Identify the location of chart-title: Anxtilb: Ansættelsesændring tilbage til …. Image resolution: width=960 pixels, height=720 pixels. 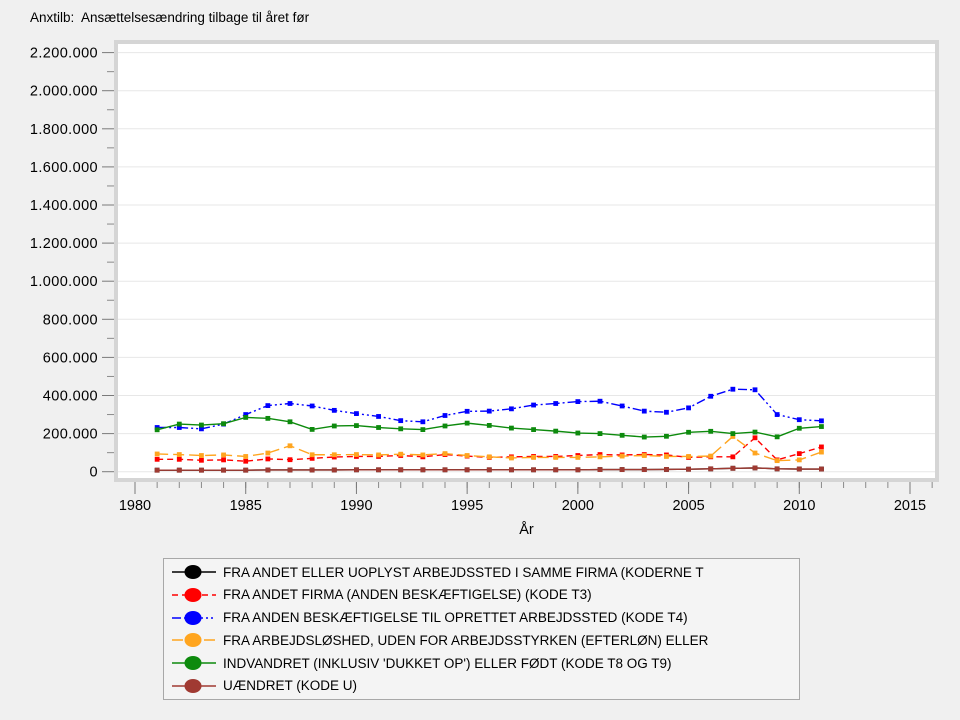
(170, 17).